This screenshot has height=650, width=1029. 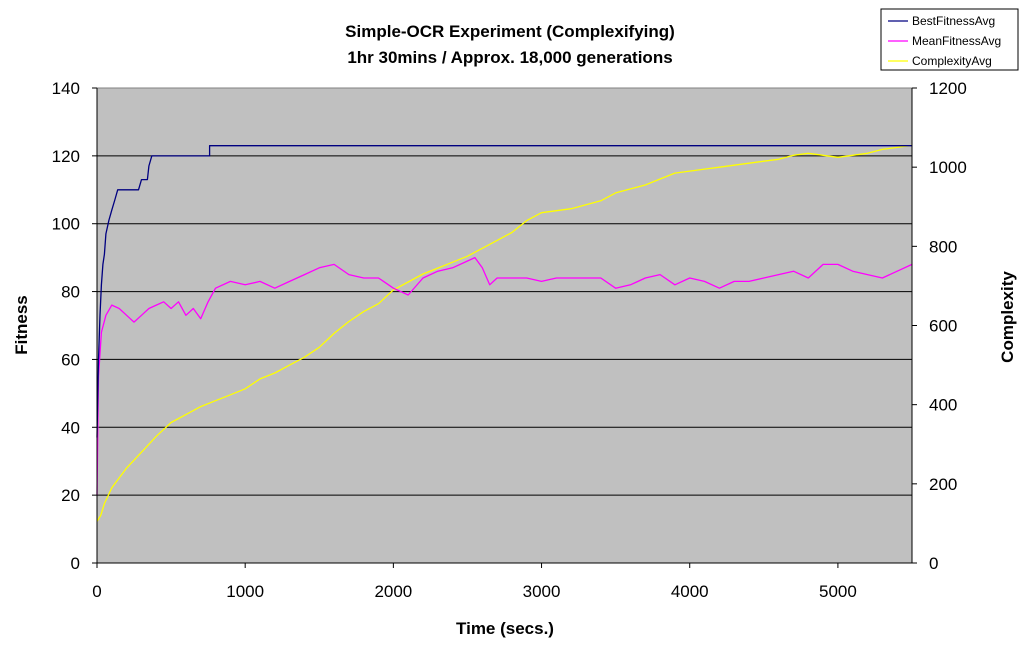 I want to click on y2-tick-label: 1200, so click(x=948, y=88).